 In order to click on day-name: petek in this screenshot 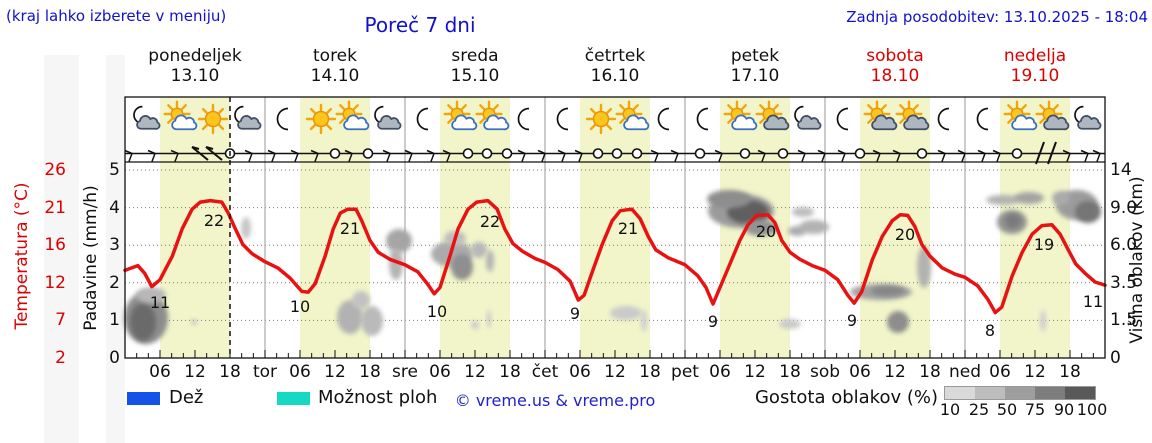, I will do `click(755, 56)`.